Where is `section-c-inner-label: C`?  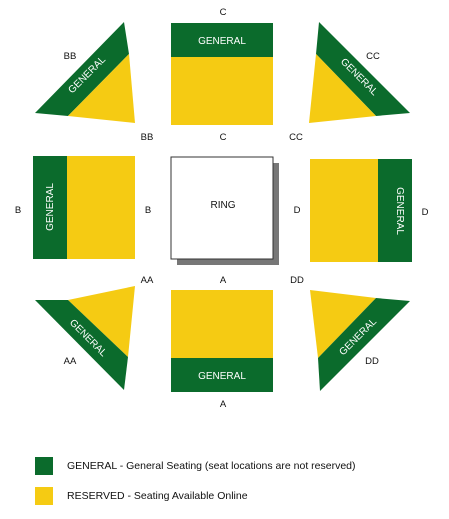
section-c-inner-label: C is located at coordinates (223, 137).